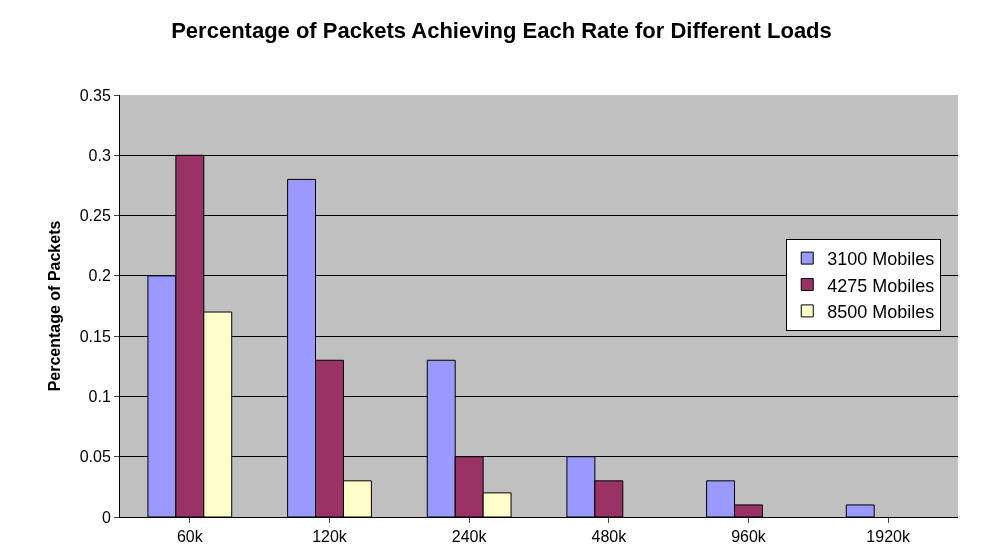 The width and height of the screenshot is (1003, 557). I want to click on x-tick-label: 60k, so click(190, 537).